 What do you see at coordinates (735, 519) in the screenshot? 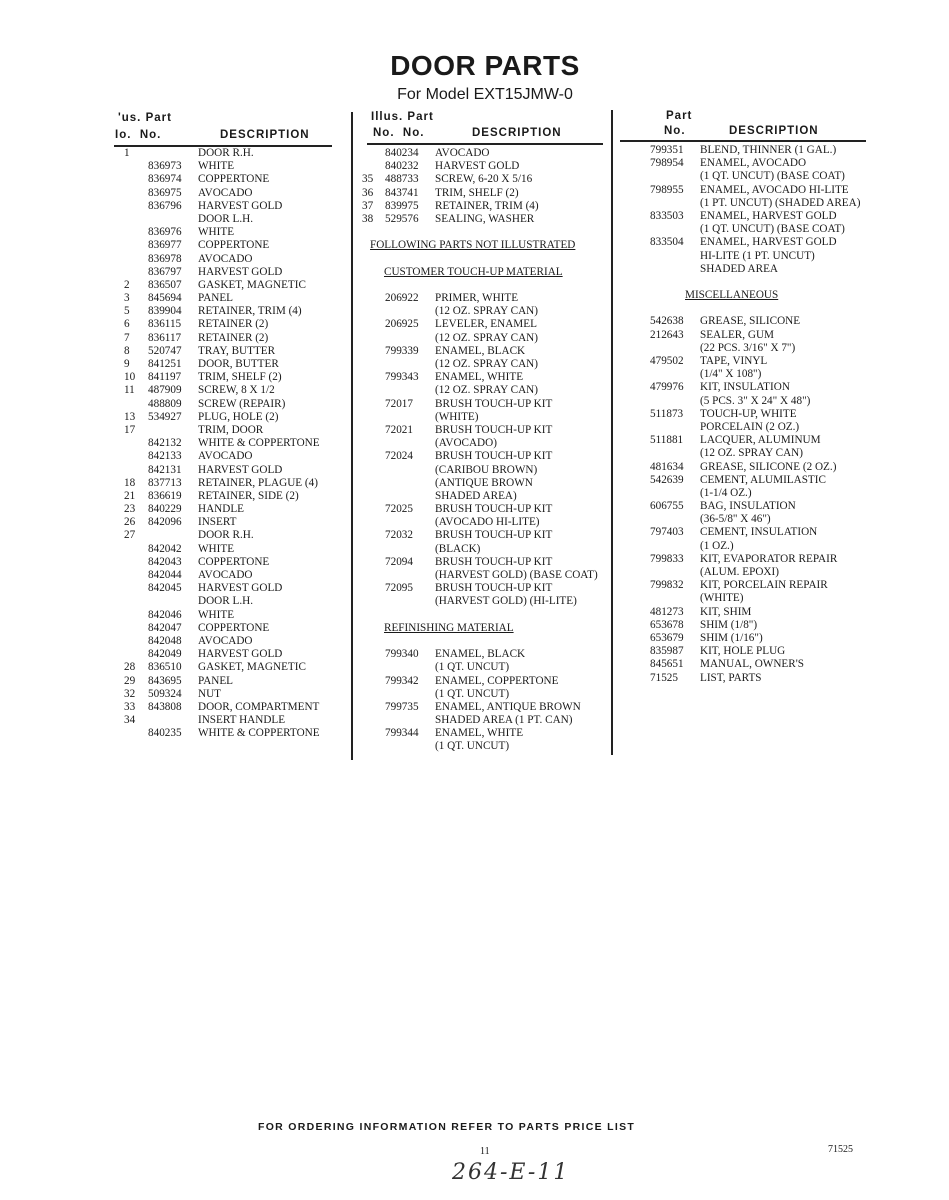
I see `part-description: (36-5/8" x 46")` at bounding box center [735, 519].